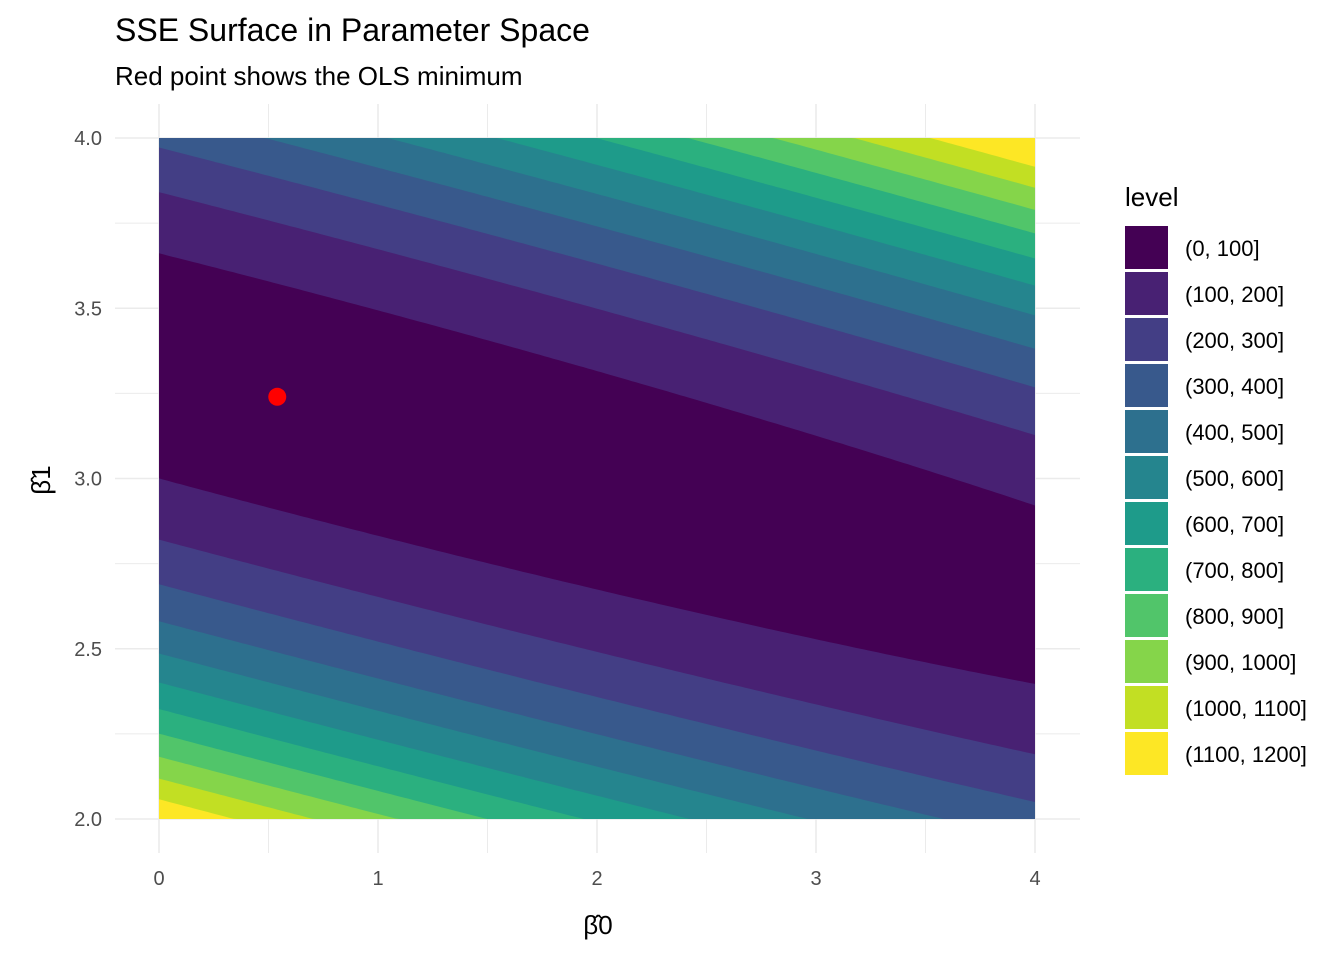 The image size is (1344, 960). I want to click on legend-label: (1100, 1200], so click(1246, 754).